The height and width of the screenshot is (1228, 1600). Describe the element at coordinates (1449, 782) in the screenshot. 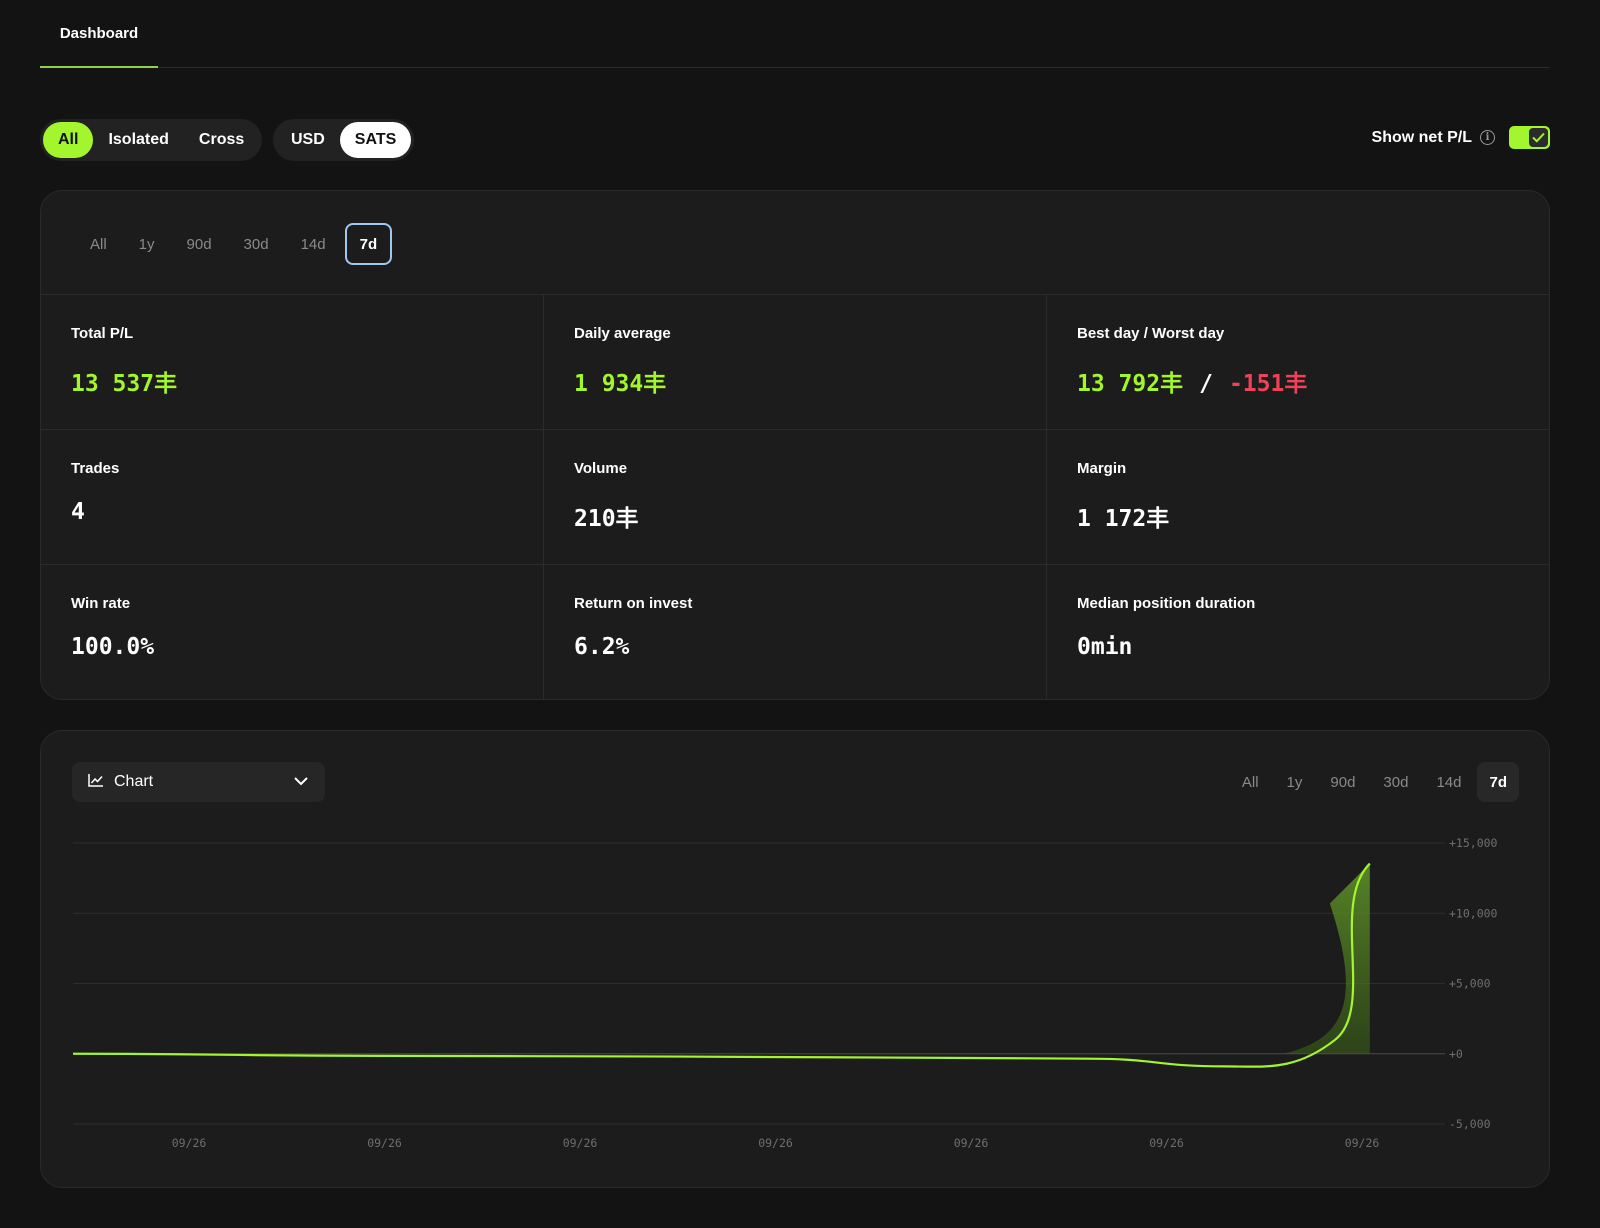

I see `chart-period-14d: 14d` at that location.